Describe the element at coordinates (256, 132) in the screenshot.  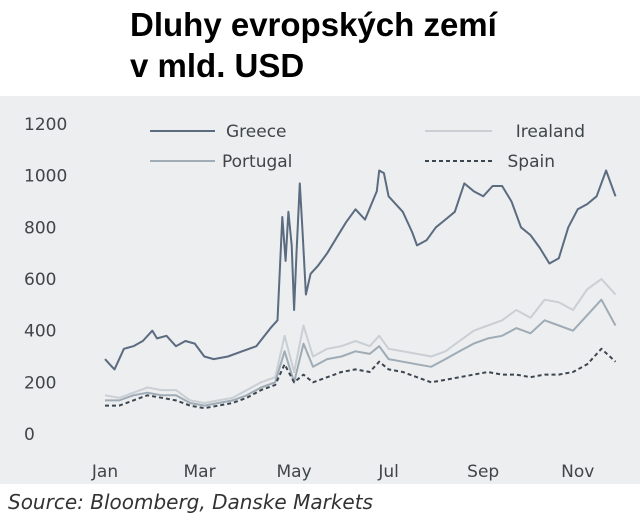
I see `legend-label-greece: Greece` at that location.